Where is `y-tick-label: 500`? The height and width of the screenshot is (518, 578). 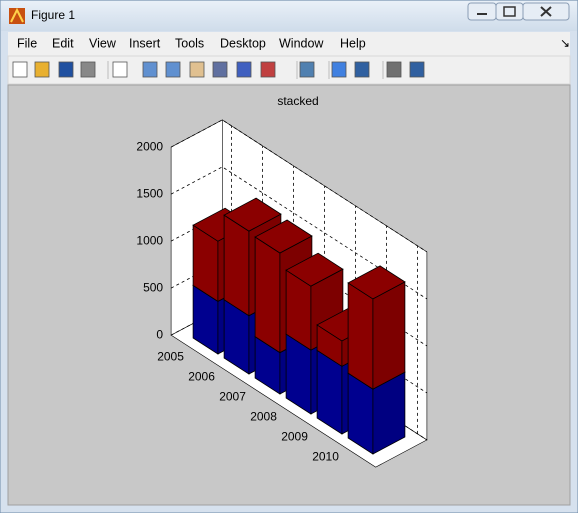
y-tick-label: 500 is located at coordinates (153, 287).